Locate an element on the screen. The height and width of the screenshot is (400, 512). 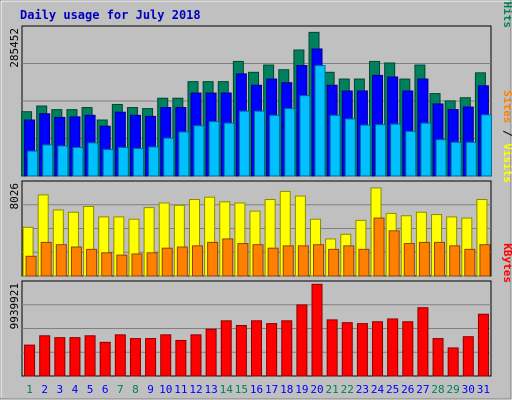
ymax-label: 9939921 is located at coordinates (14, 306).